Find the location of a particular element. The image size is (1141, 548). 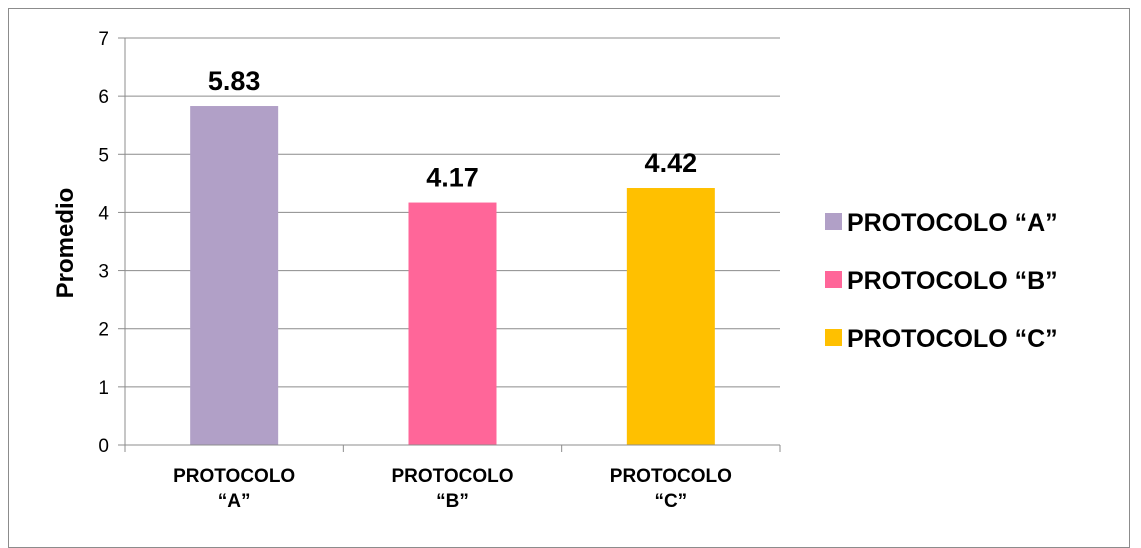

x-tick-label: PROTOCOLO “B” is located at coordinates (452, 489).